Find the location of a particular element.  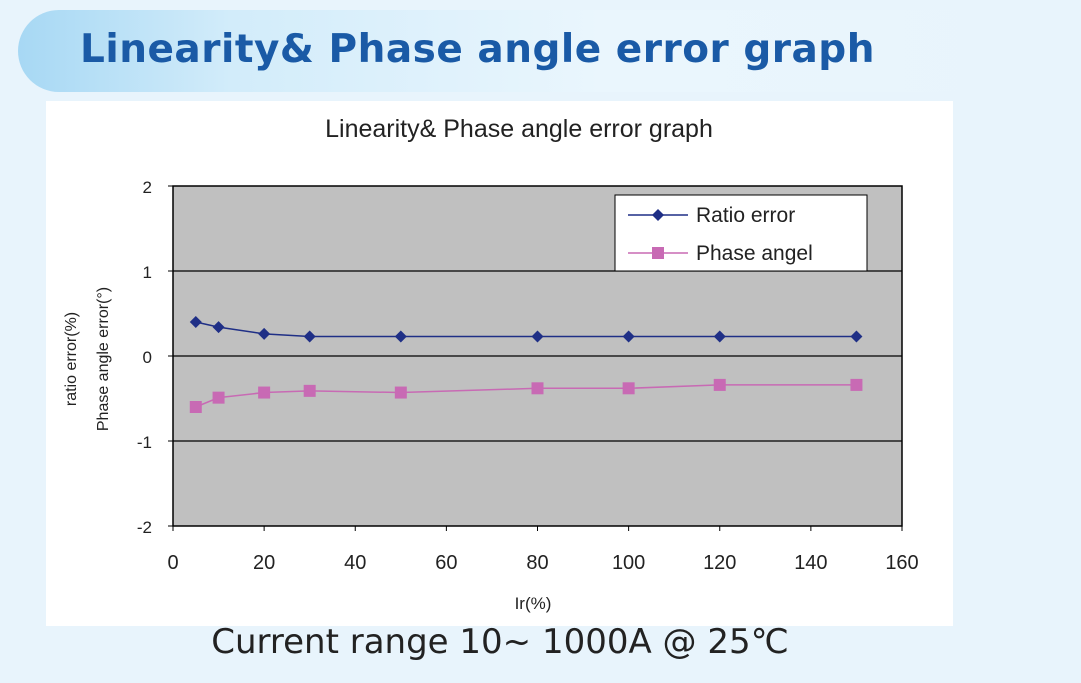

y-tick-label: 1 is located at coordinates (147, 272).